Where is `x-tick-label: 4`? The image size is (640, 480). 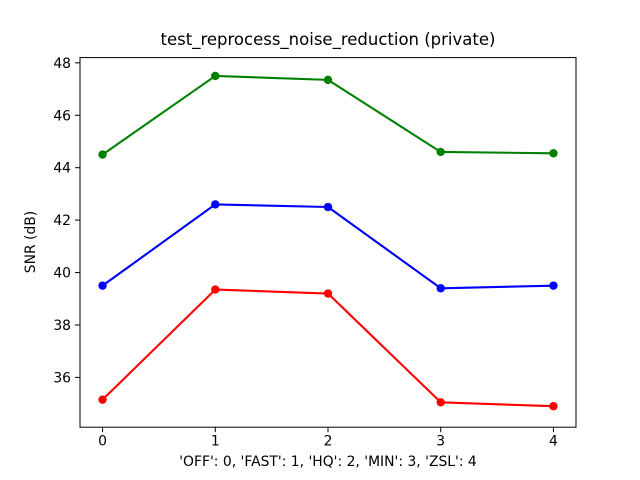 x-tick-label: 4 is located at coordinates (553, 442).